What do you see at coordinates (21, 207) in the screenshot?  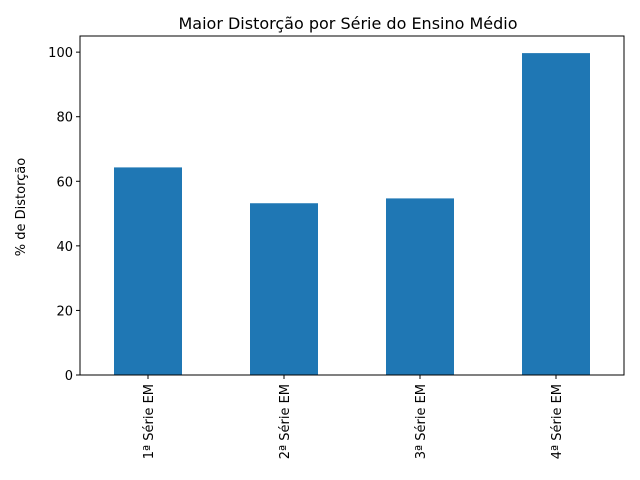 I see `y-axis-label: % de Distorção` at bounding box center [21, 207].